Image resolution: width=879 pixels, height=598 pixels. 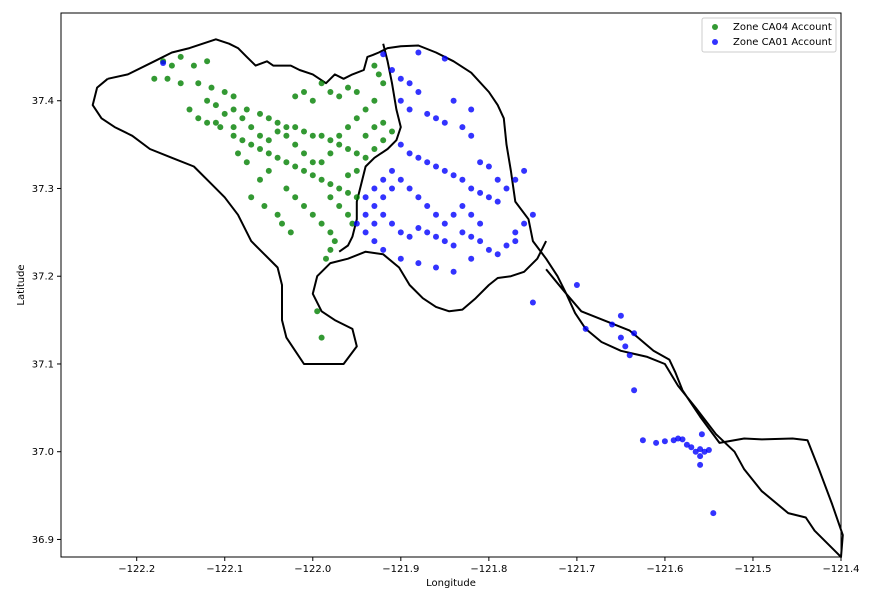 What do you see at coordinates (224, 569) in the screenshot?
I see `x-tick-label-1: −122.1` at bounding box center [224, 569].